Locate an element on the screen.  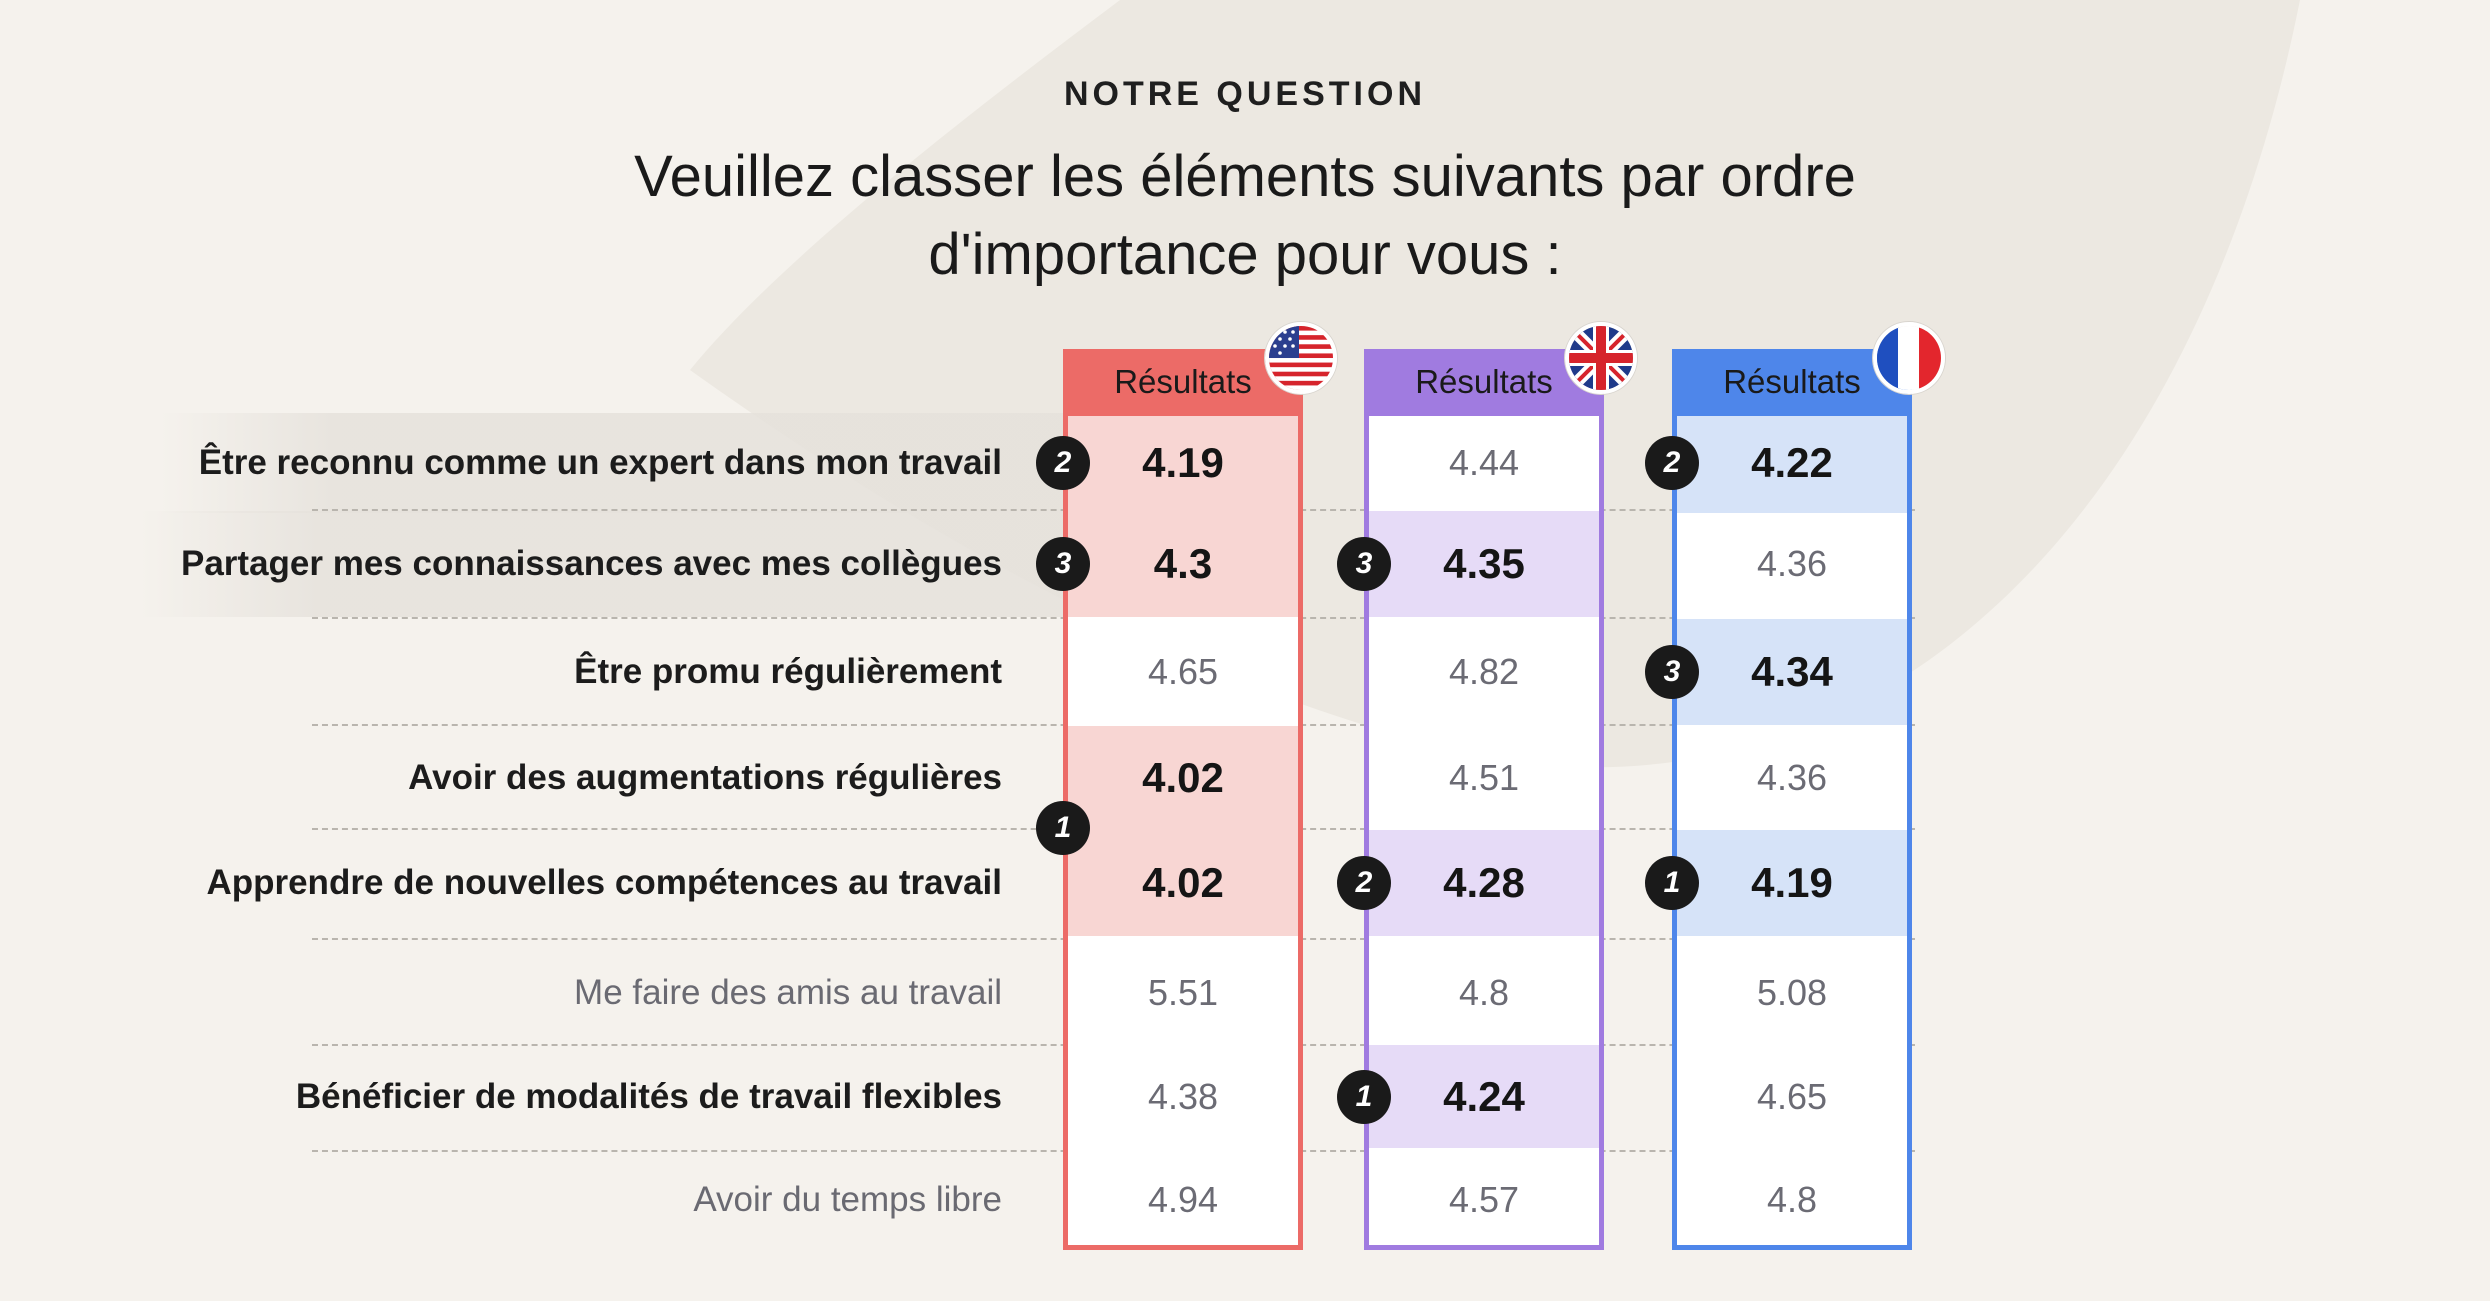
value-cell: 5.51 is located at coordinates (1183, 992).